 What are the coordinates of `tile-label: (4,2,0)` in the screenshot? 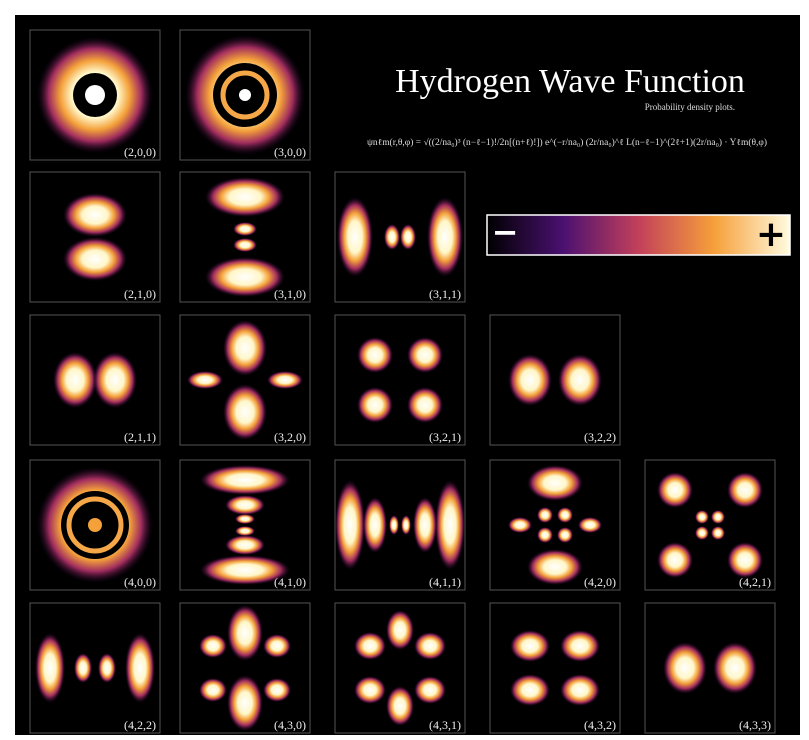 It's located at (600, 582).